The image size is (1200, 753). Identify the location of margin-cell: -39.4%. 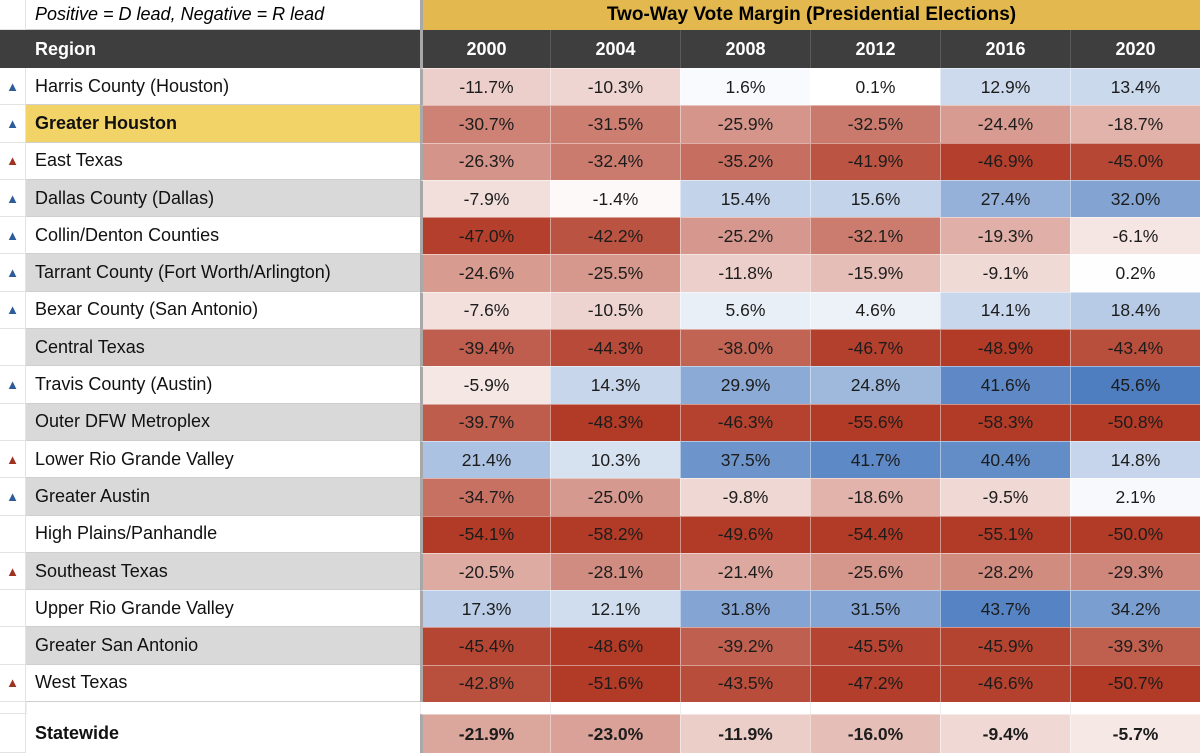
(485, 348).